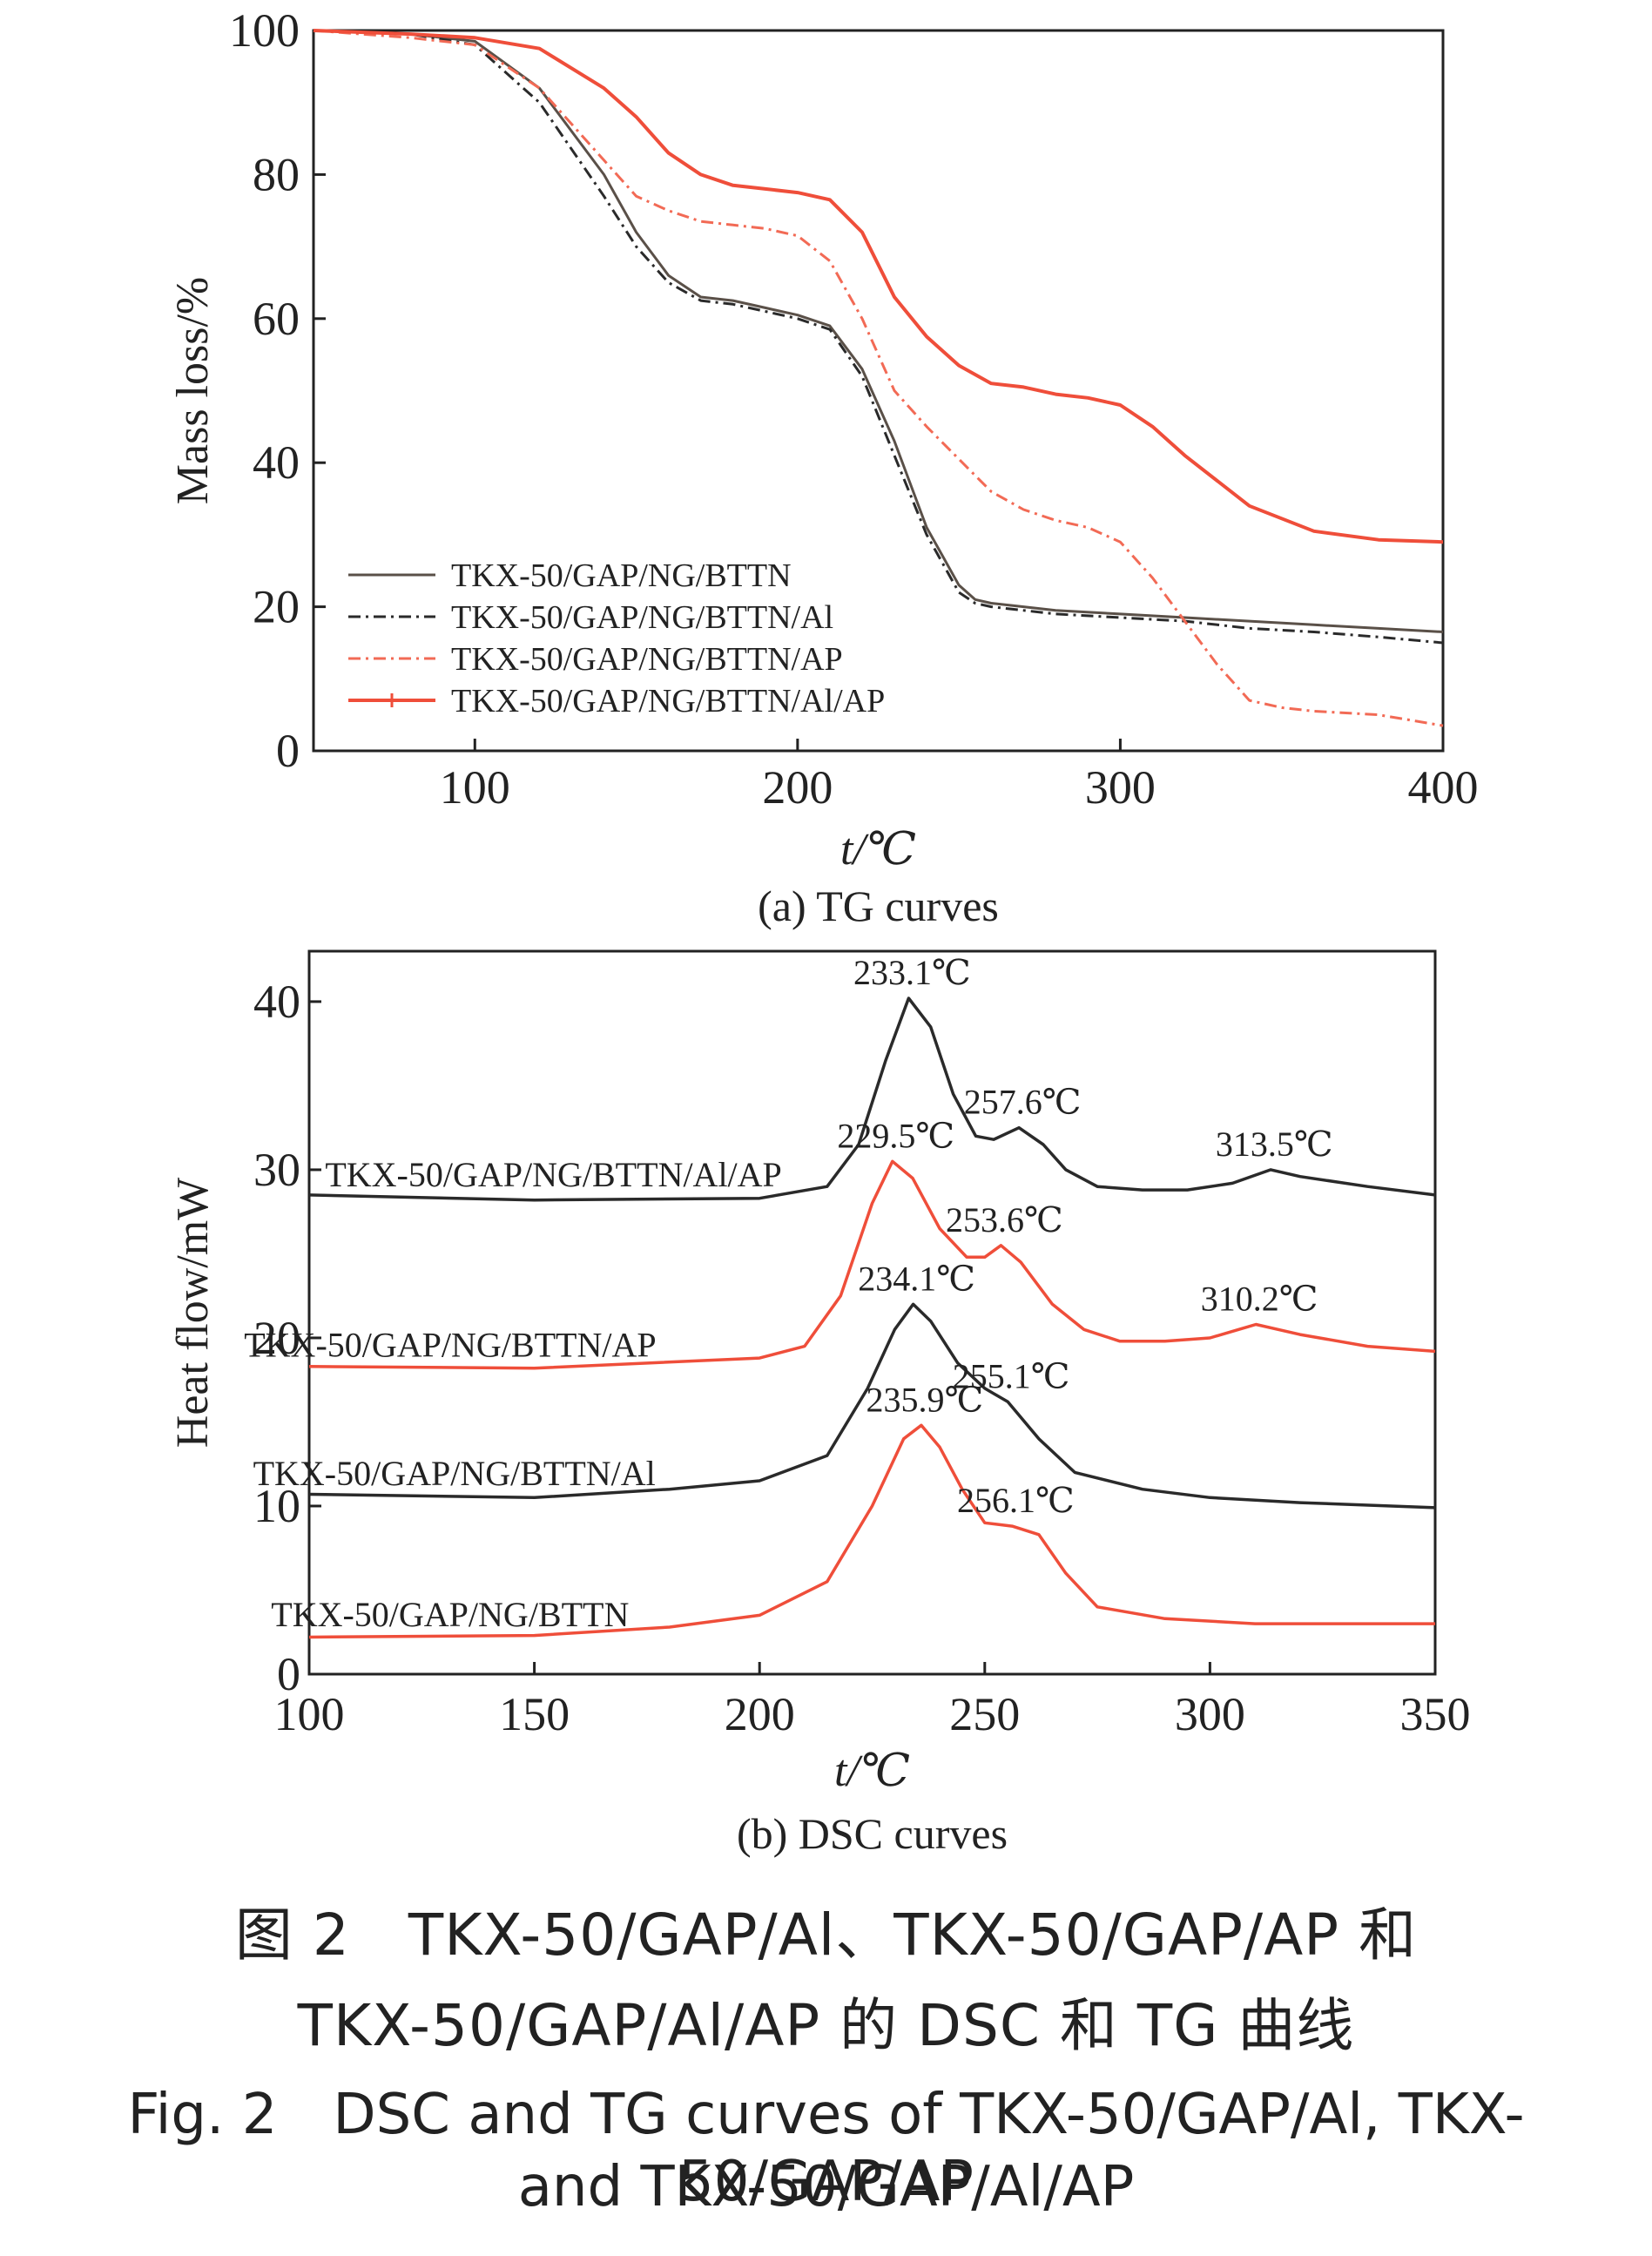 The width and height of the screenshot is (1652, 2256). Describe the element at coordinates (276, 1338) in the screenshot. I see `dsc-y-tick-label: 20` at that location.